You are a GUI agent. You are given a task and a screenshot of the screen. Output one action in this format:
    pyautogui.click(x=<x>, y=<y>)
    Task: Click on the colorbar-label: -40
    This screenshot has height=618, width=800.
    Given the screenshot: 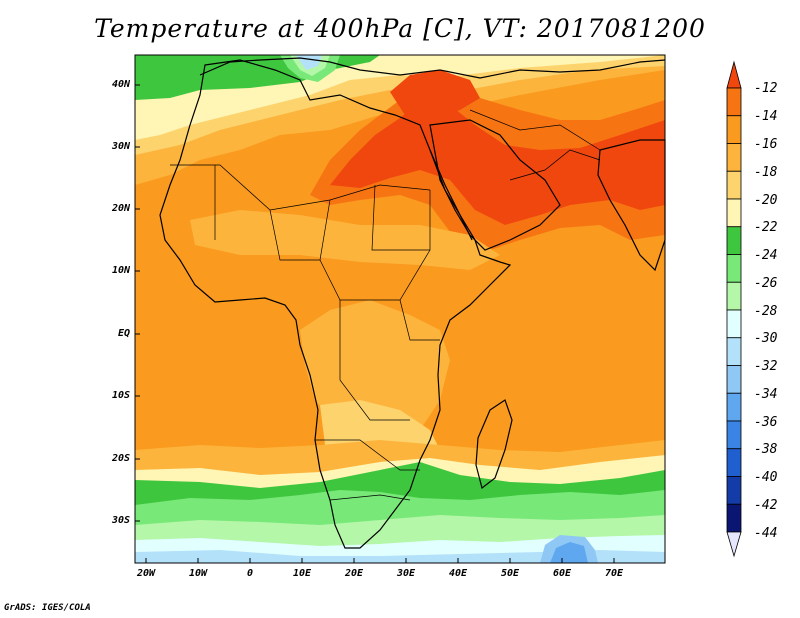 What is the action you would take?
    pyautogui.click(x=766, y=477)
    